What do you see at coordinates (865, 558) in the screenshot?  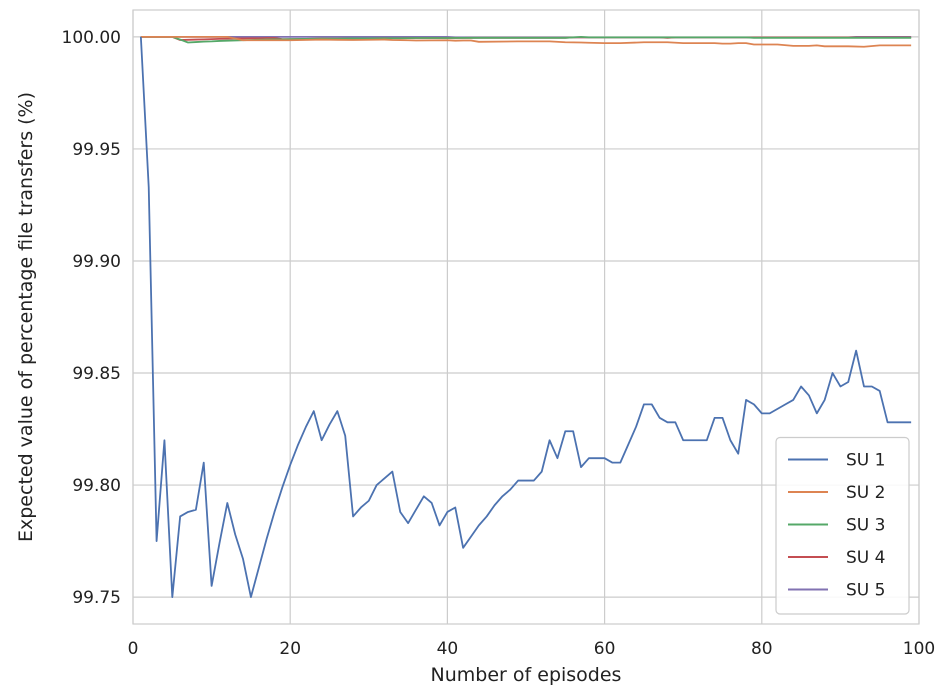 I see `legend-label: SU 4` at bounding box center [865, 558].